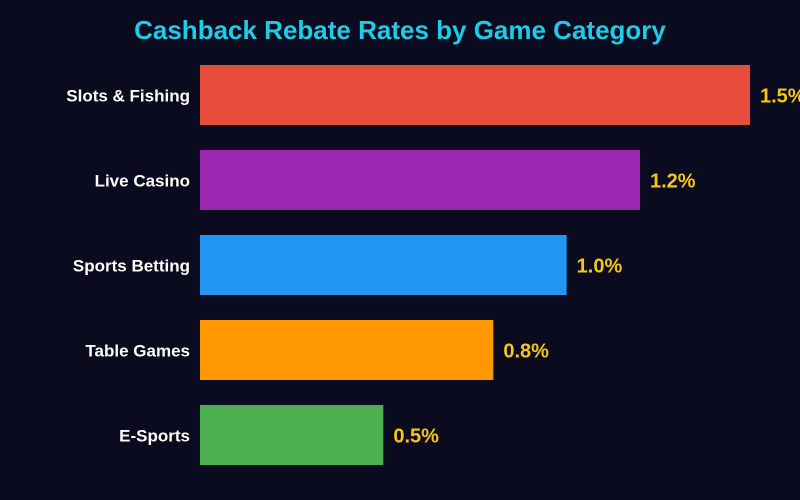 This screenshot has height=500, width=800. Describe the element at coordinates (780, 96) in the screenshot. I see `value-label: 1.5%` at that location.